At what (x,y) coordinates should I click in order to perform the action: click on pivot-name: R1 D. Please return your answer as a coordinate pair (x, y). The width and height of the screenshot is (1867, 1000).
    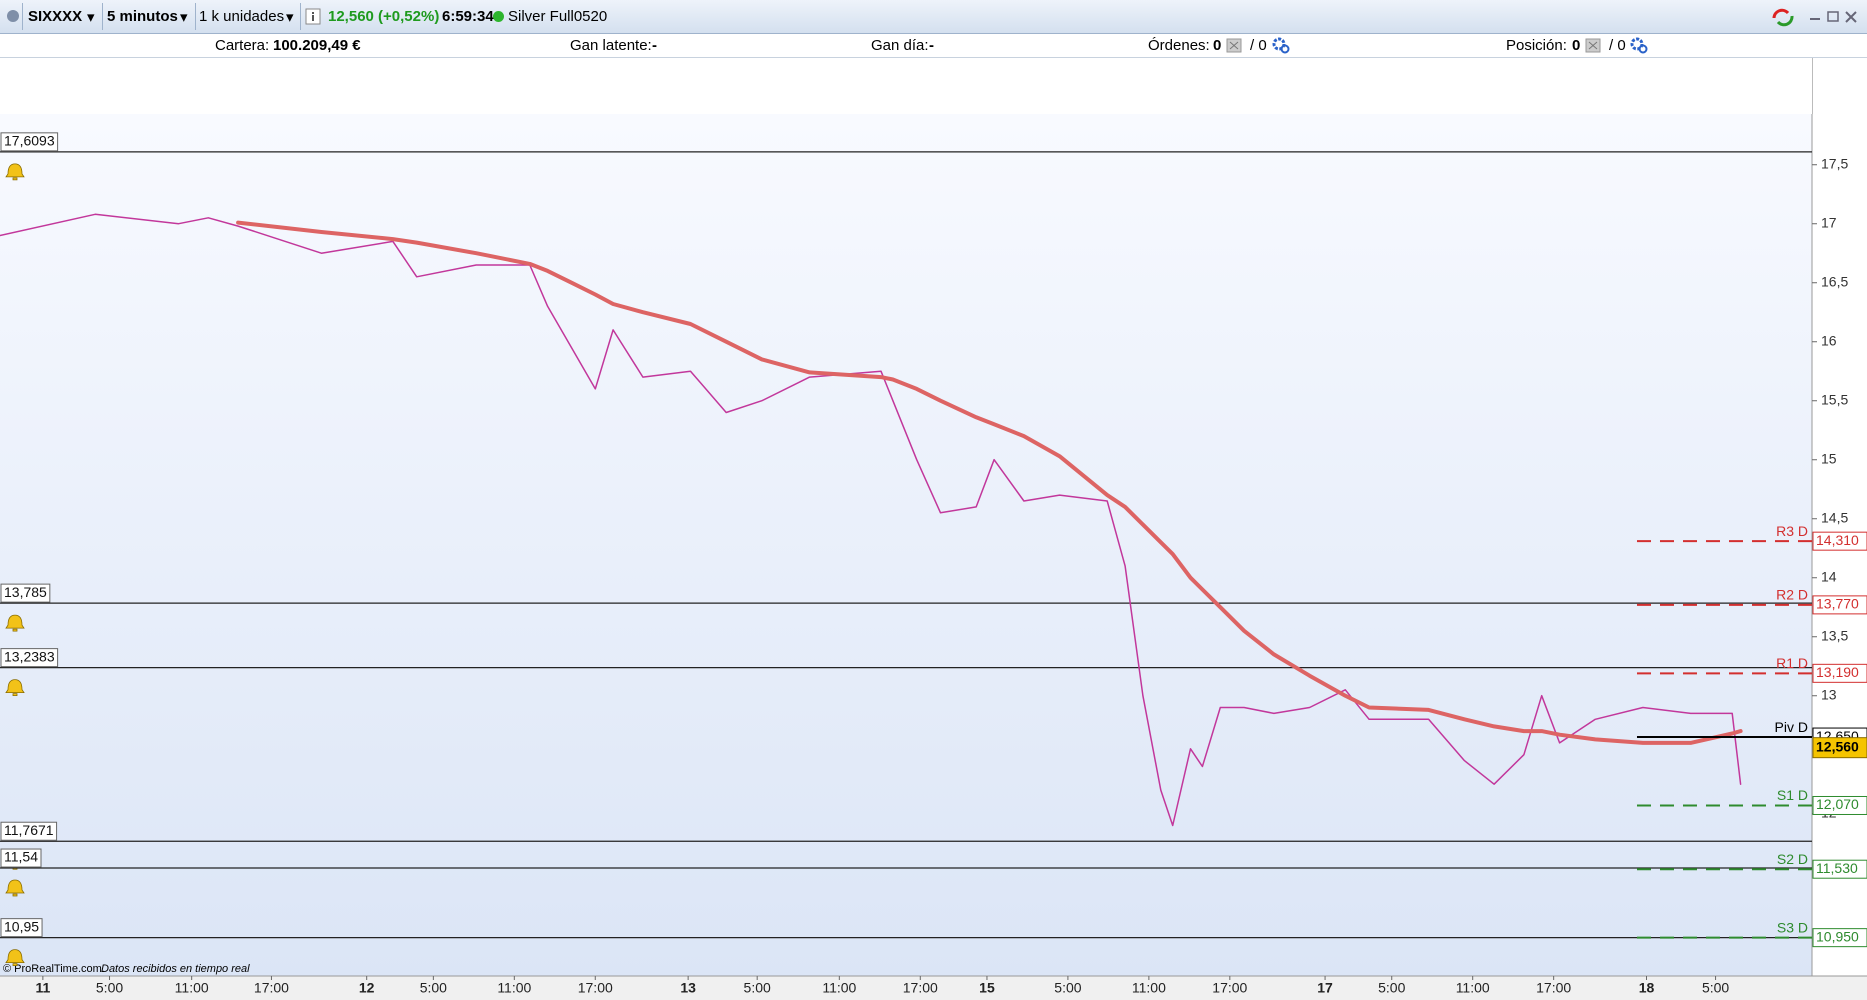
    Looking at the image, I should click on (1792, 663).